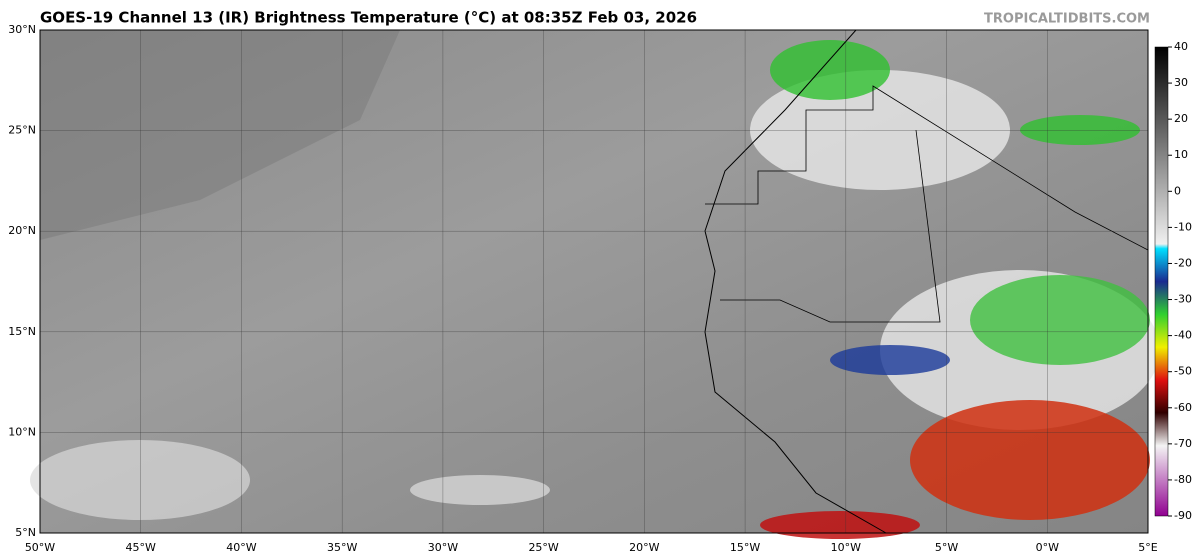 The height and width of the screenshot is (557, 1200). Describe the element at coordinates (1183, 299) in the screenshot. I see `colorbar-label: -30` at that location.